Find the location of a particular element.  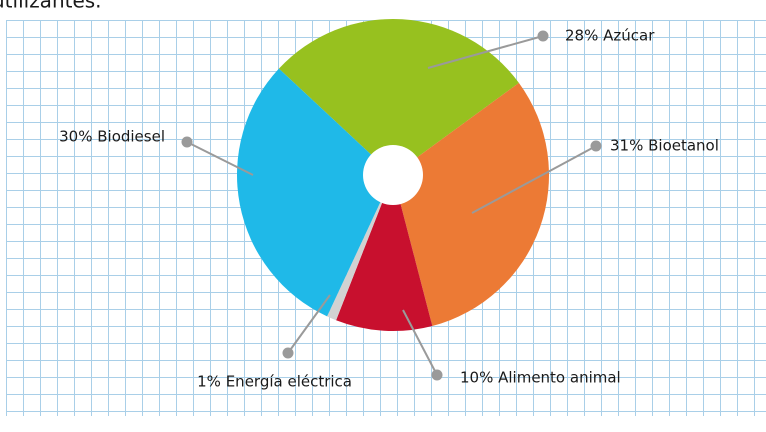

slice-label: 1% Energía eléctrica is located at coordinates (274, 382).